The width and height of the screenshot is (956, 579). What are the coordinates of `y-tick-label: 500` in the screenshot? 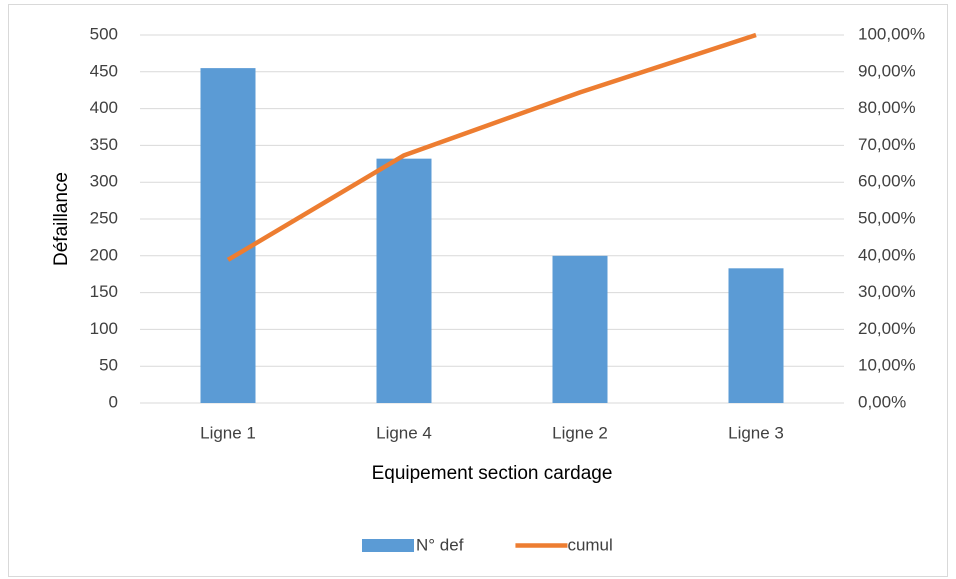 It's located at (104, 33).